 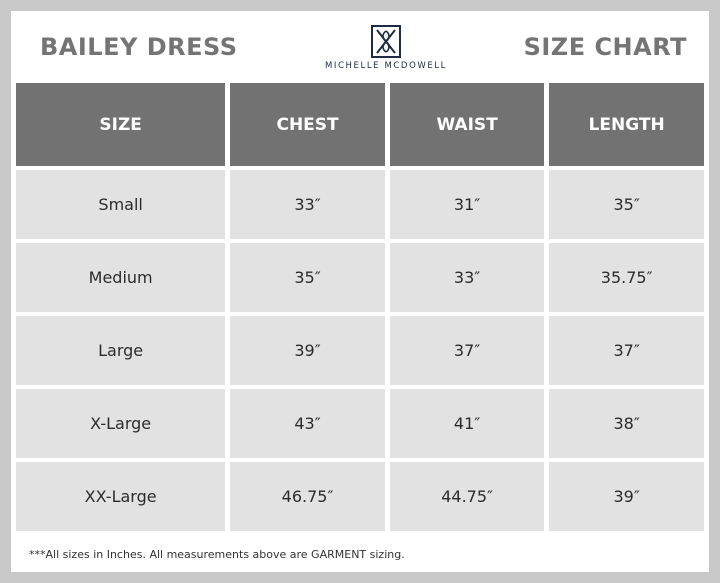 What do you see at coordinates (139, 47) in the screenshot?
I see `product-title: BAILEY DRESS` at bounding box center [139, 47].